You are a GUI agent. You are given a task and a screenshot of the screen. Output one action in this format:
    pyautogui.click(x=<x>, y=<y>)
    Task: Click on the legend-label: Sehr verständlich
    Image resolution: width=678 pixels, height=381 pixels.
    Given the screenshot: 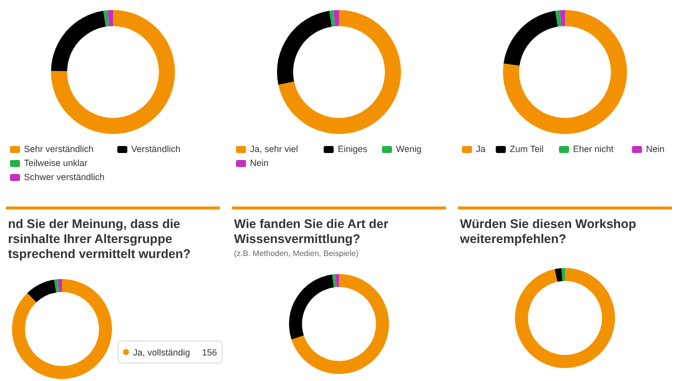 What is the action you would take?
    pyautogui.click(x=59, y=149)
    